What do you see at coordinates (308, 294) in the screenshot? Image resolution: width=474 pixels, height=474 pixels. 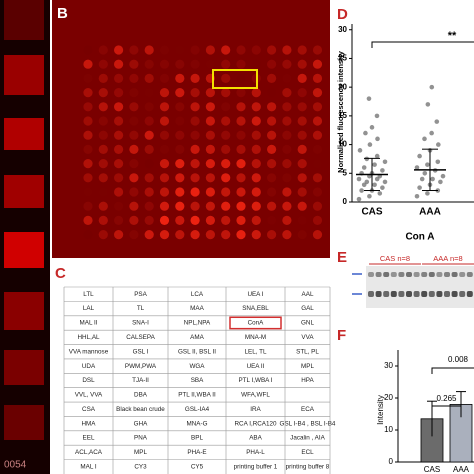 I see `table-cell: AAL` at bounding box center [308, 294].